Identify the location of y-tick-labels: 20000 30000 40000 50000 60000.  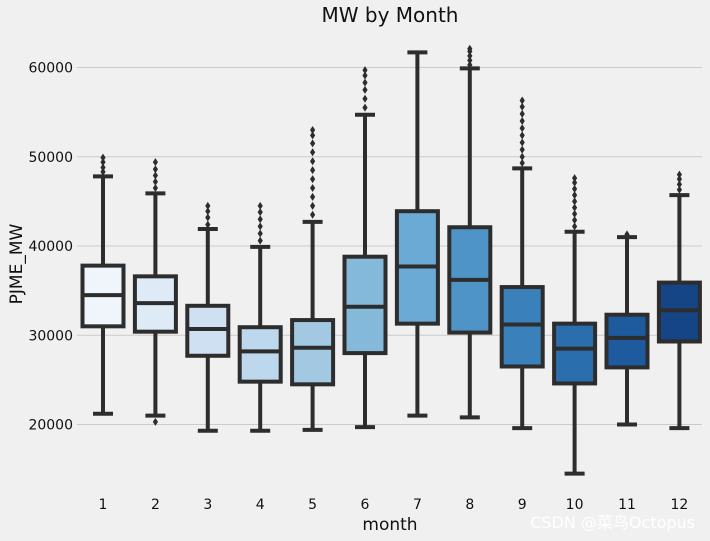
(50, 247).